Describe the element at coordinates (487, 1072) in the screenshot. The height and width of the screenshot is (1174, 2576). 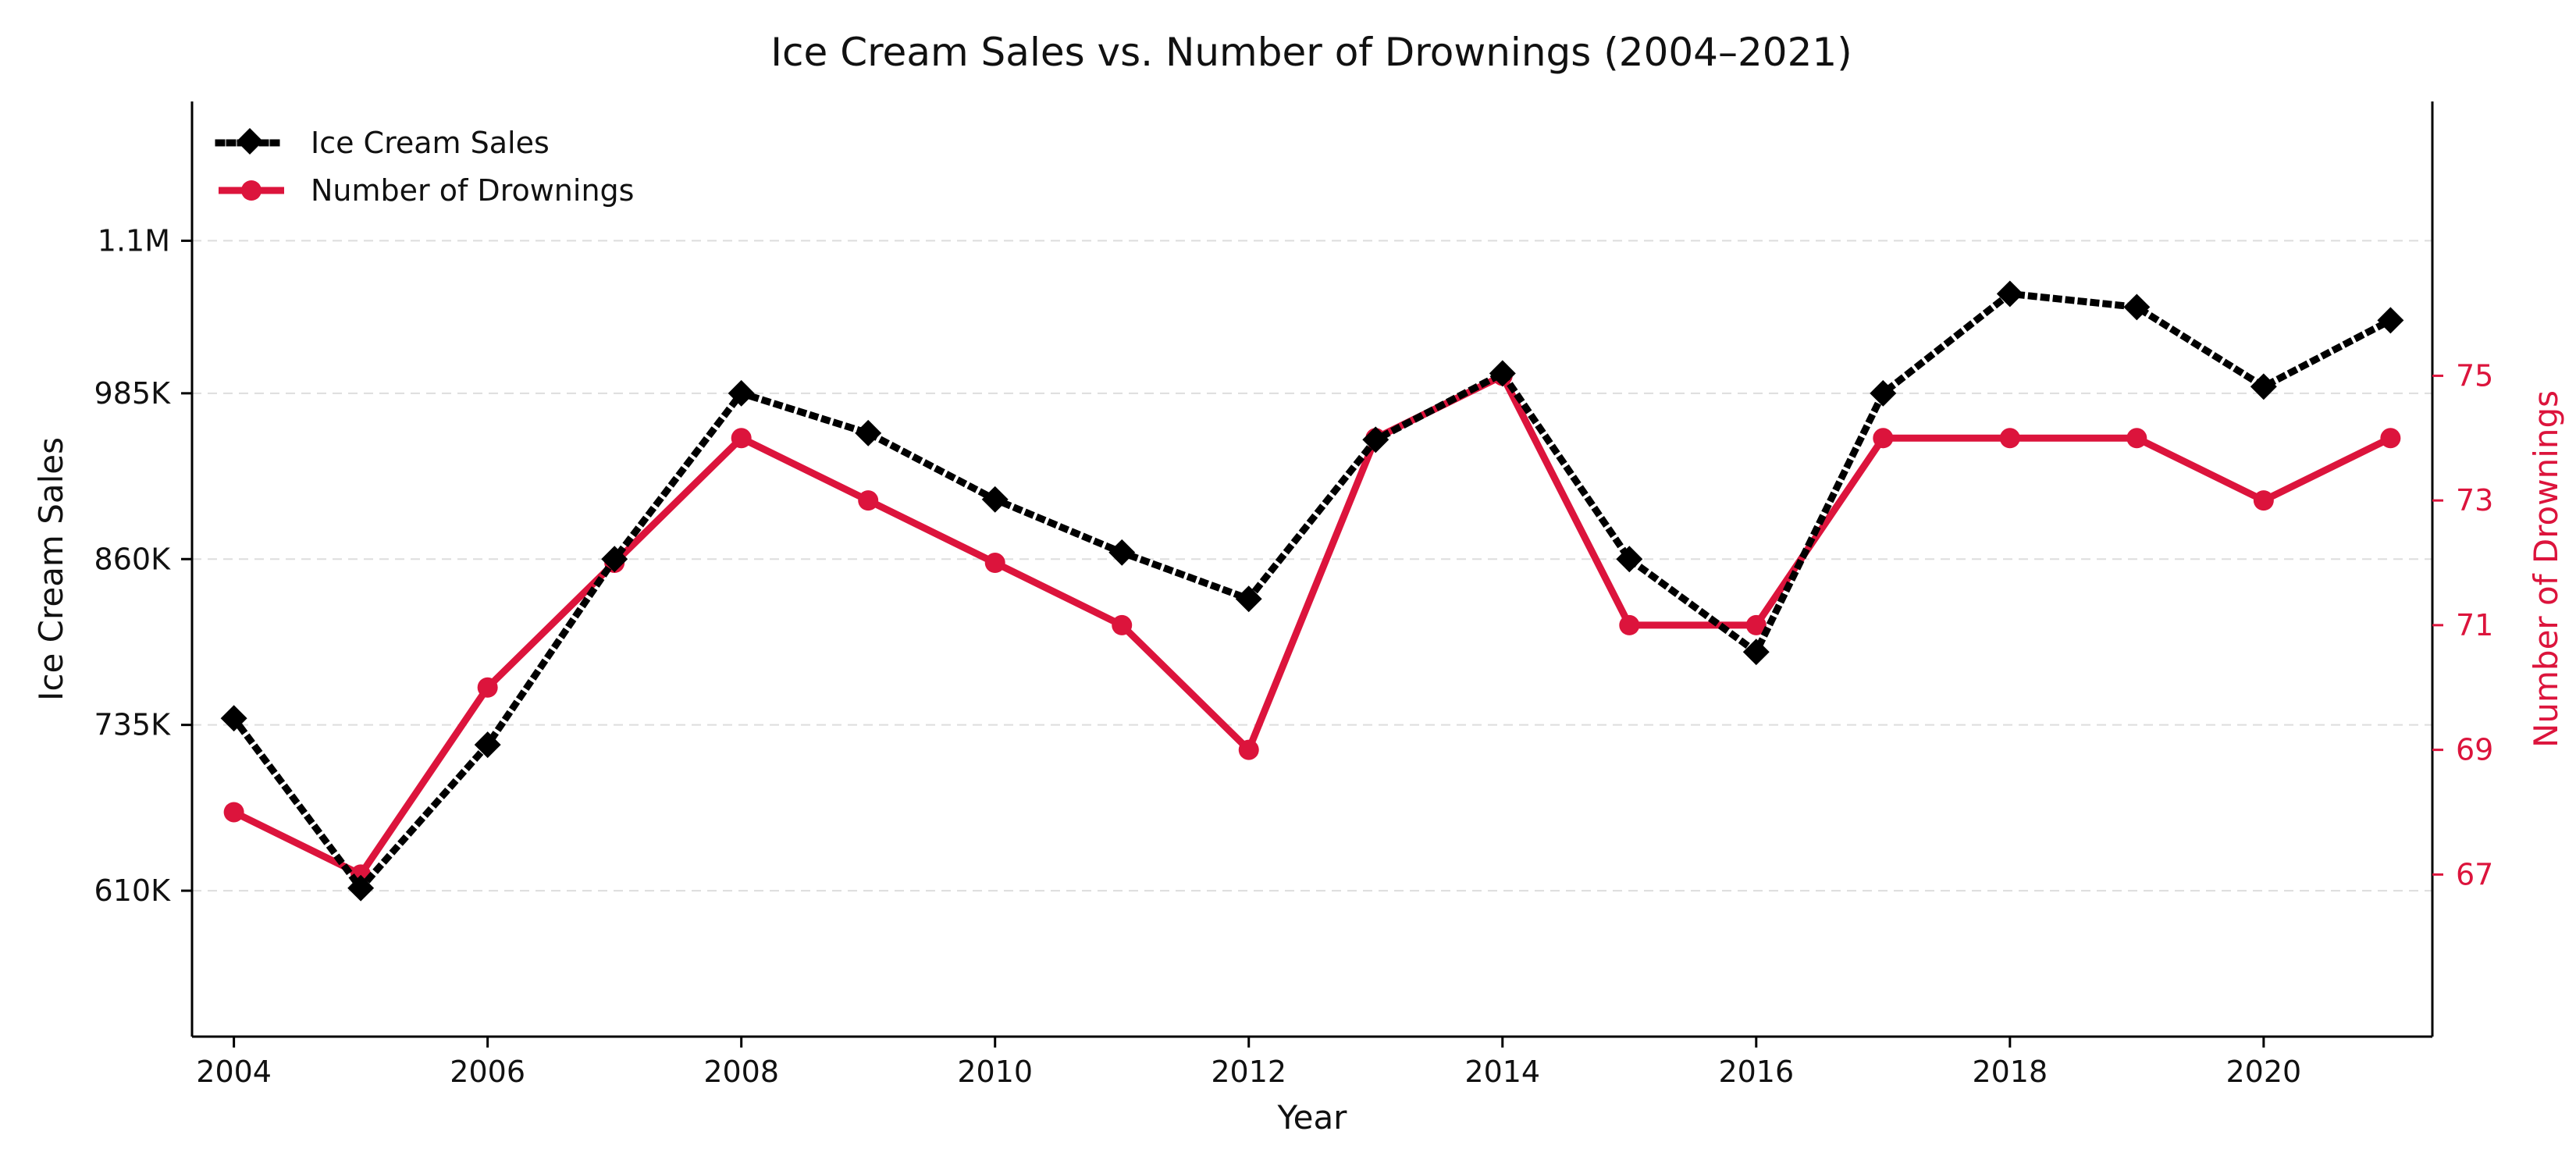
I see `x-tick-label: 2006` at that location.